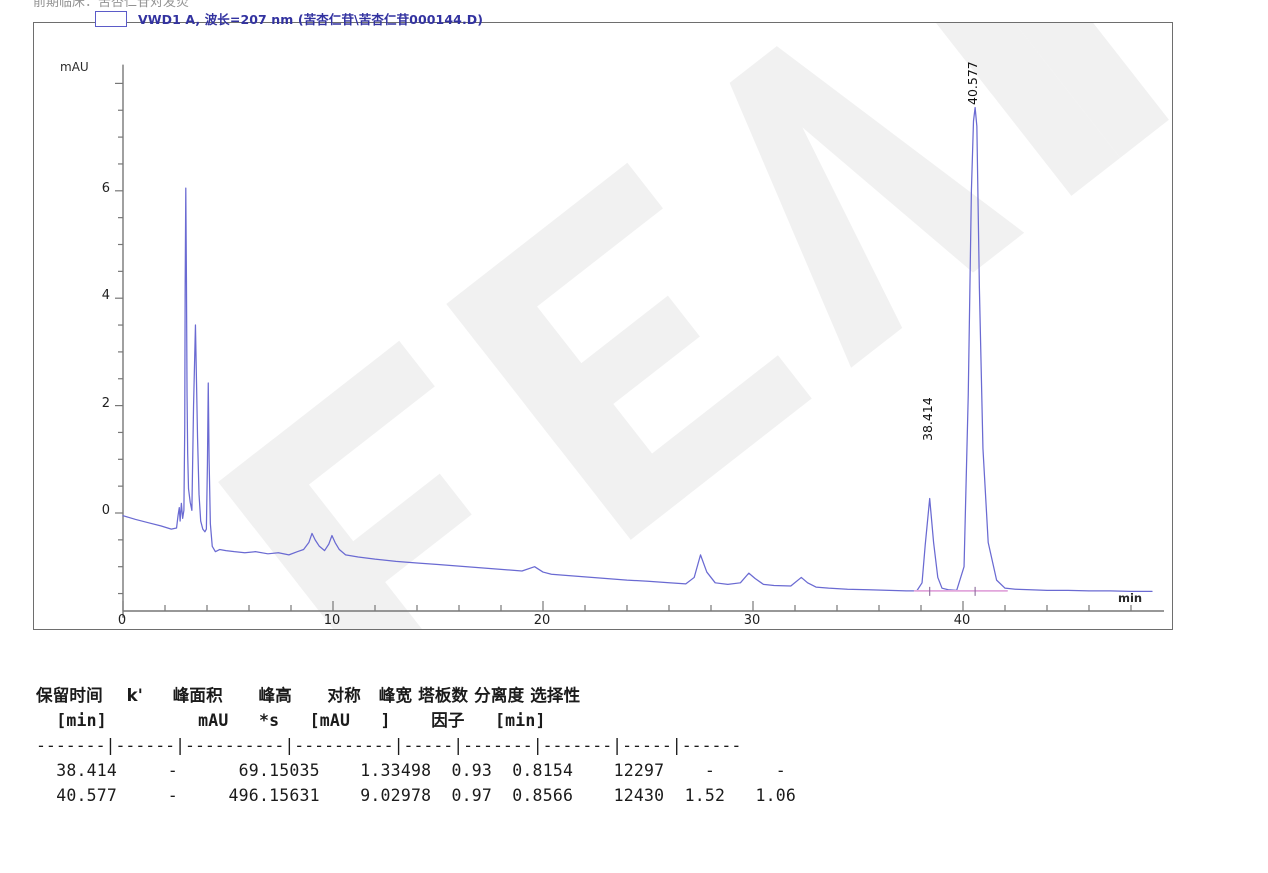 The image size is (1268, 873). I want to click on table-header-row-2: [min] mAU *s [mAU ] 因子 [min], so click(291, 721).